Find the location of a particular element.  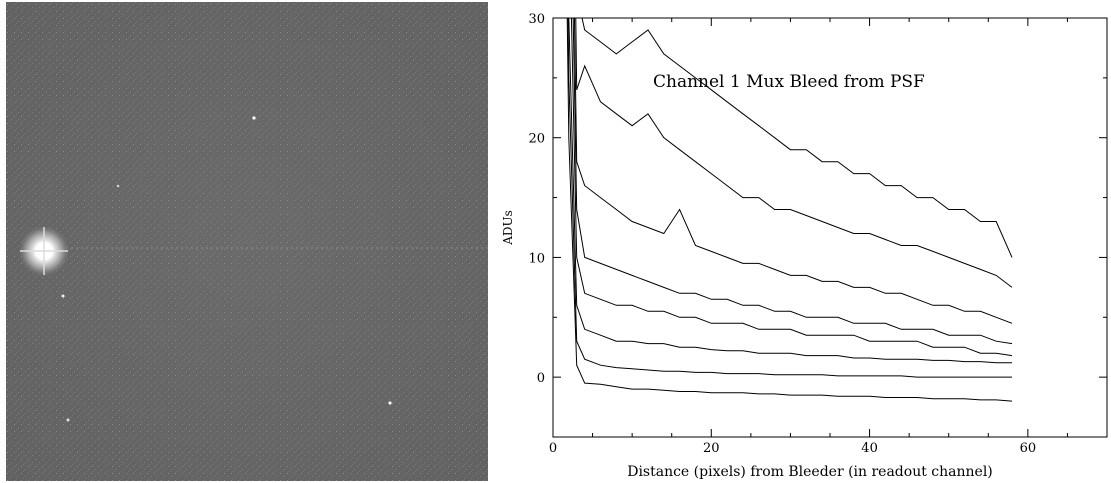

x-tick-label: 0 is located at coordinates (553, 448).